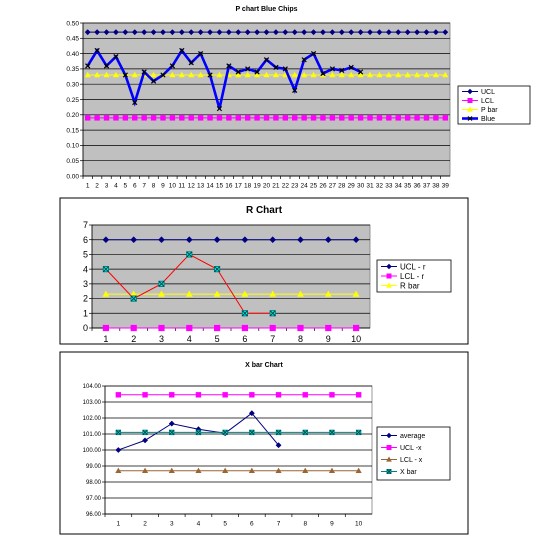  Describe the element at coordinates (264, 365) in the screenshot. I see `chart-title: X bar Chart` at that location.